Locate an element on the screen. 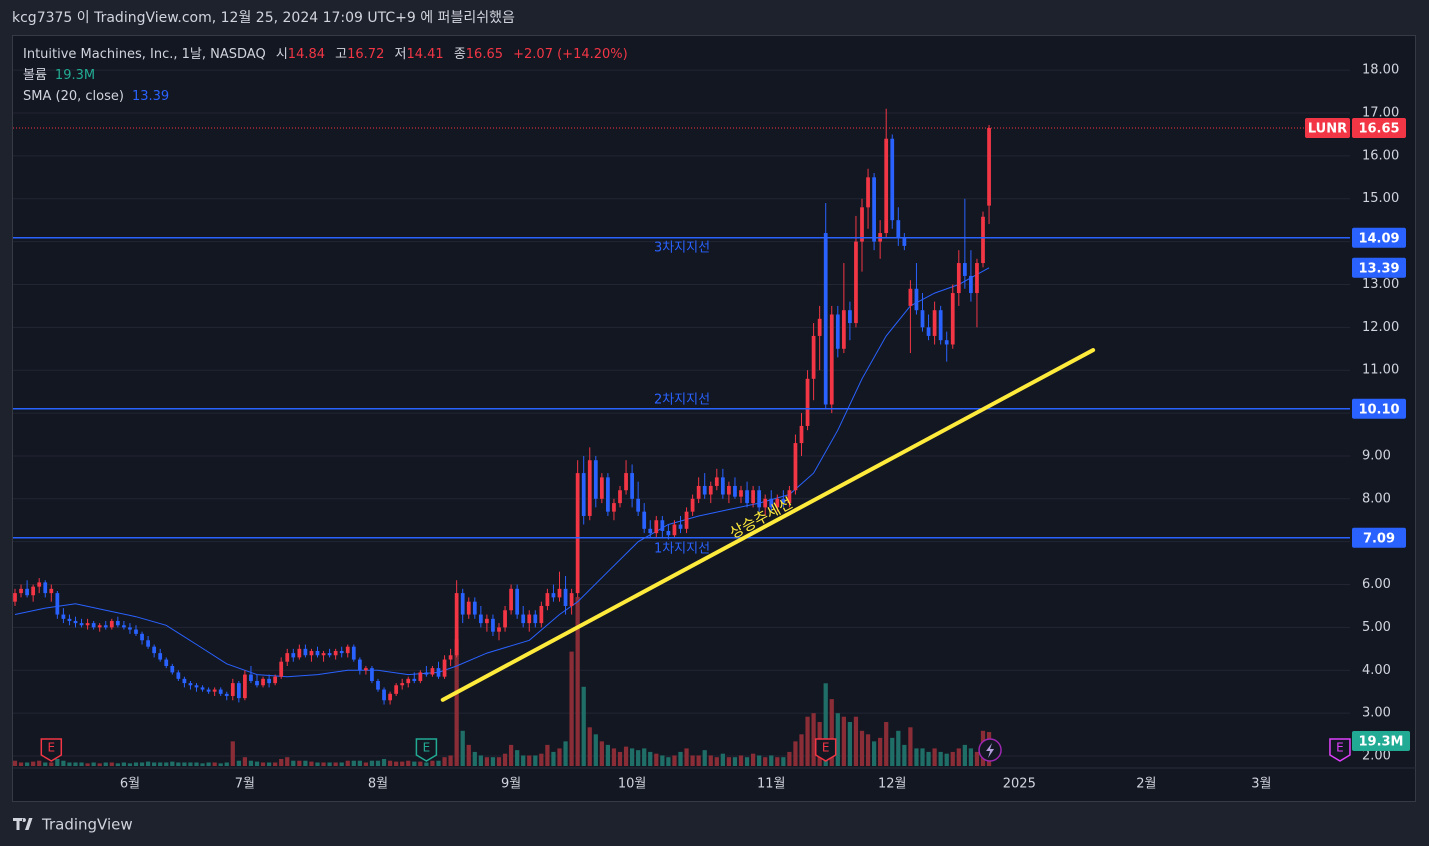 The image size is (1429, 846). logo-mark is located at coordinates (23, 824).